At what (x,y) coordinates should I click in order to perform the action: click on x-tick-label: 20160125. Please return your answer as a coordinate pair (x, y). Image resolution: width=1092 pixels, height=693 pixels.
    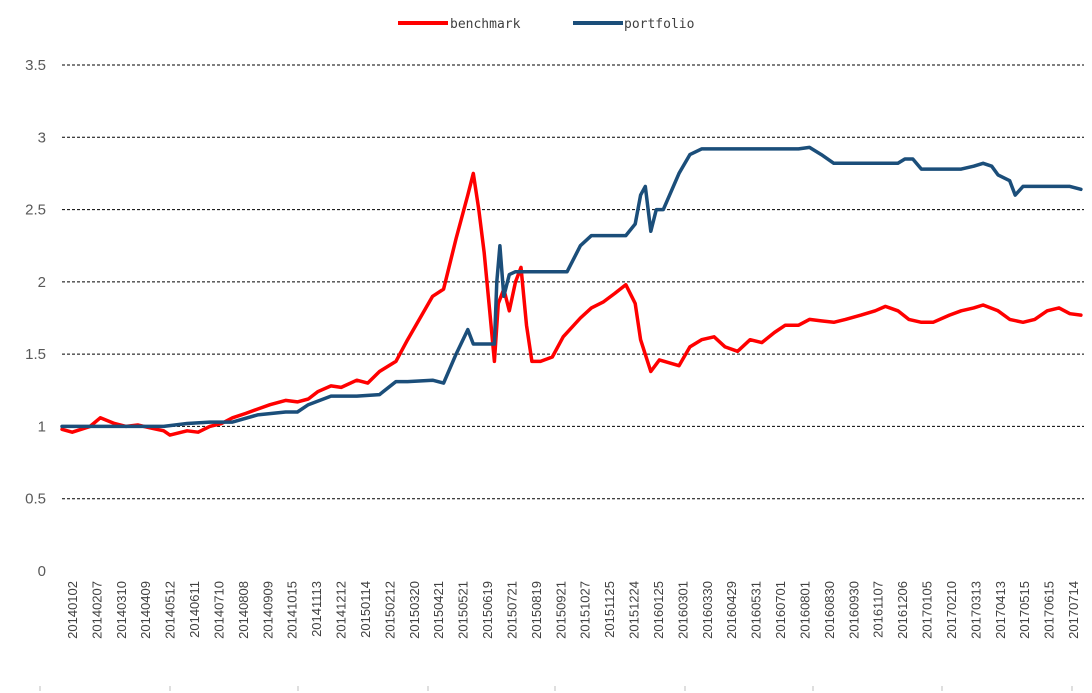
    Looking at the image, I should click on (658, 610).